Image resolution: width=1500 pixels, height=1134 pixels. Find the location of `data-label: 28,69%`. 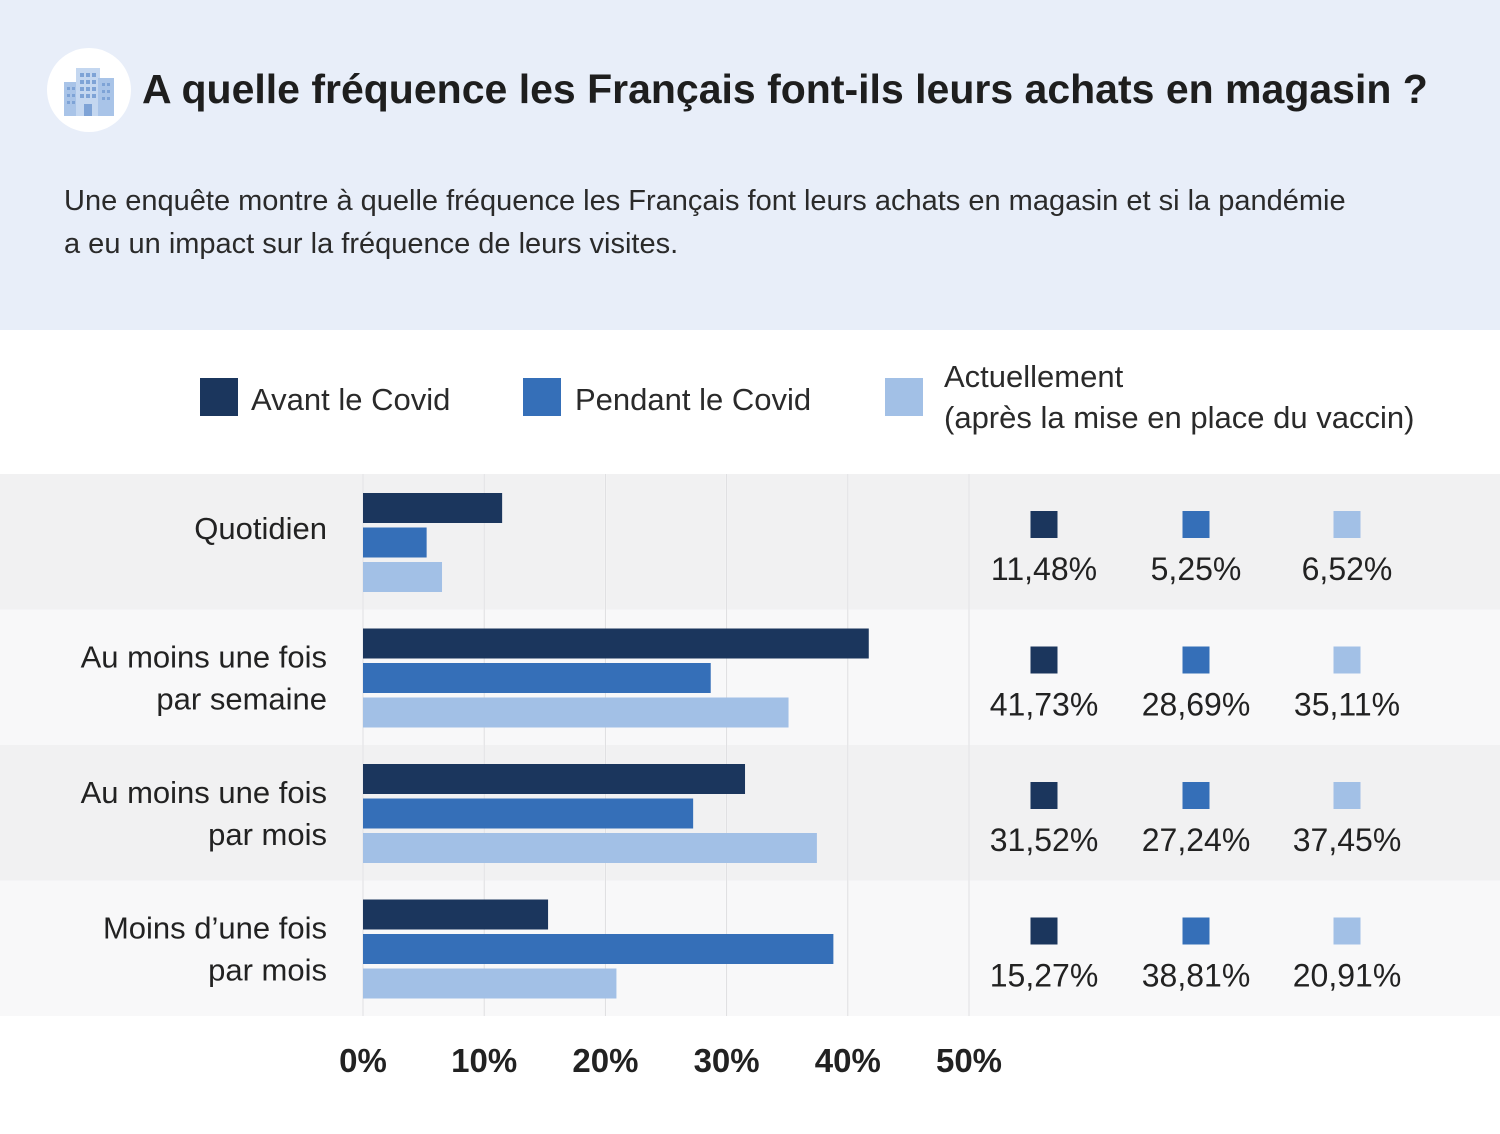

data-label: 28,69% is located at coordinates (1196, 705).